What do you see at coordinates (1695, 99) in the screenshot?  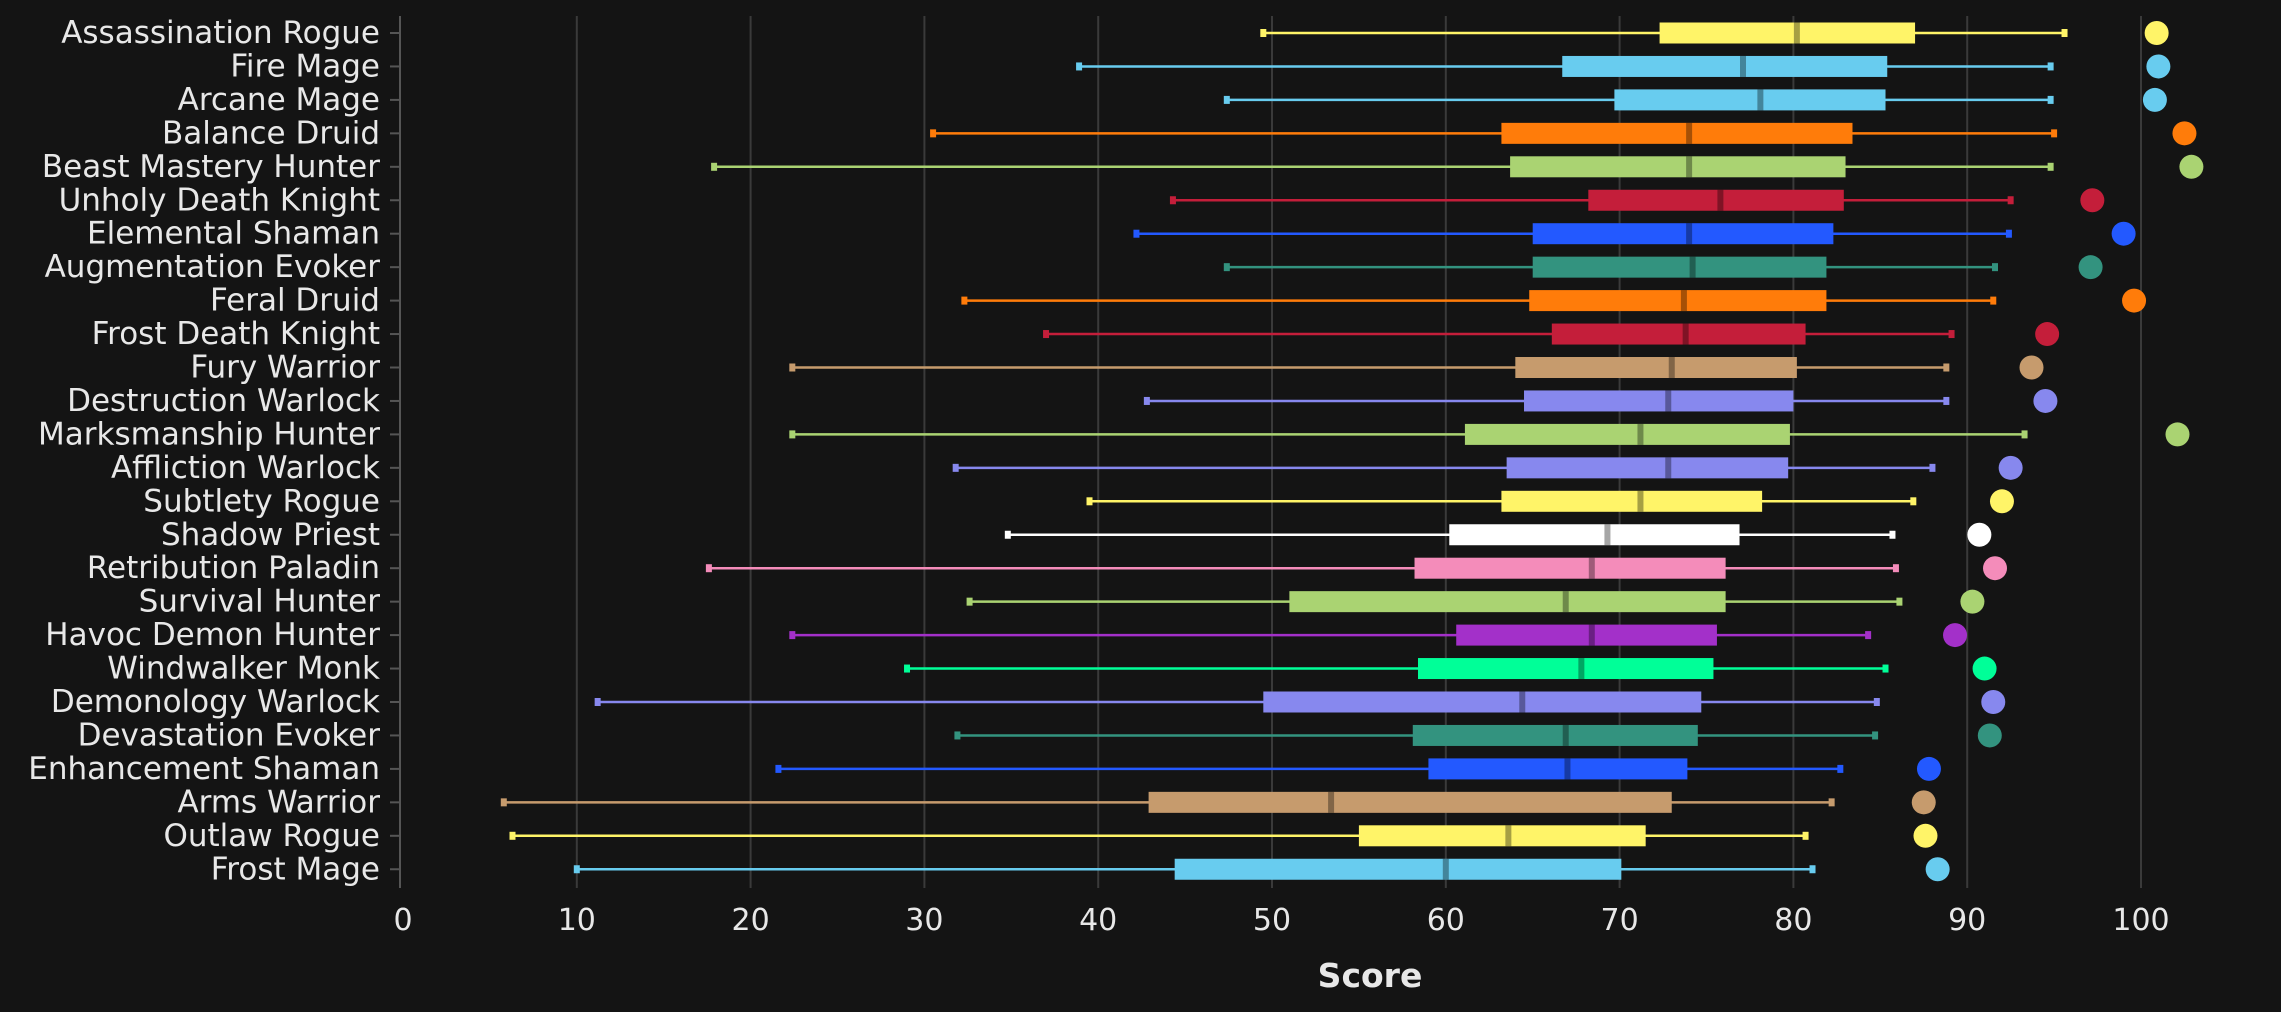 I see `box-arcane-mage` at bounding box center [1695, 99].